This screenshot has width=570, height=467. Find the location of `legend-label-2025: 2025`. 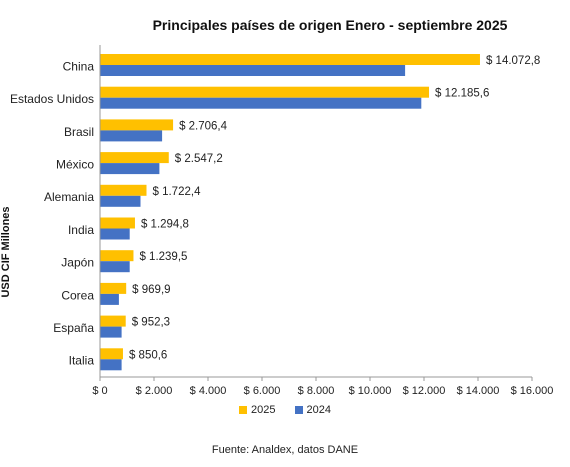

legend-label-2025: 2025 is located at coordinates (263, 410).